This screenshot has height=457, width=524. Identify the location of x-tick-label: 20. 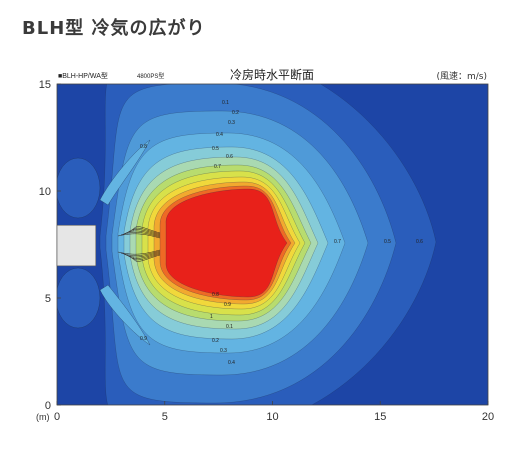
(488, 417).